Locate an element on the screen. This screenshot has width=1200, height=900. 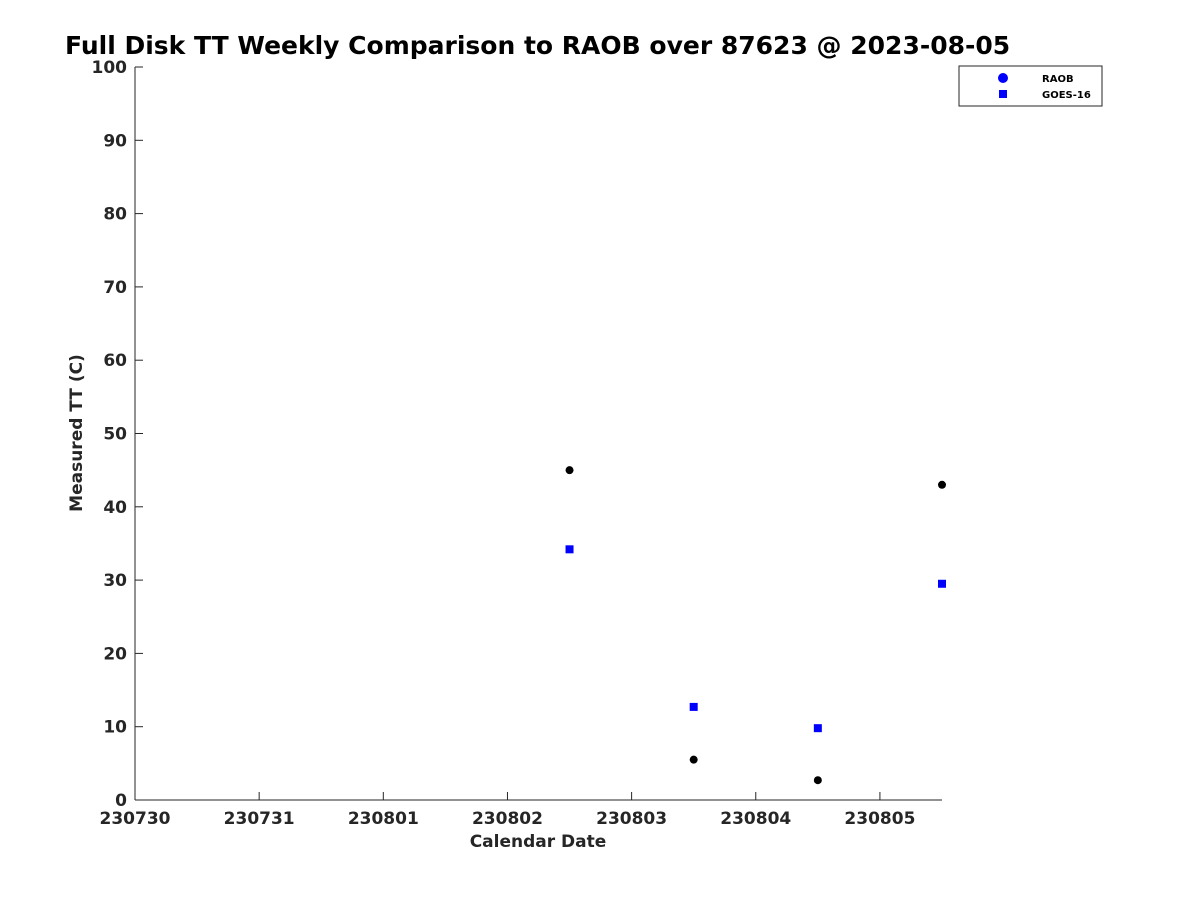
y-tick-label: 60 is located at coordinates (115, 361).